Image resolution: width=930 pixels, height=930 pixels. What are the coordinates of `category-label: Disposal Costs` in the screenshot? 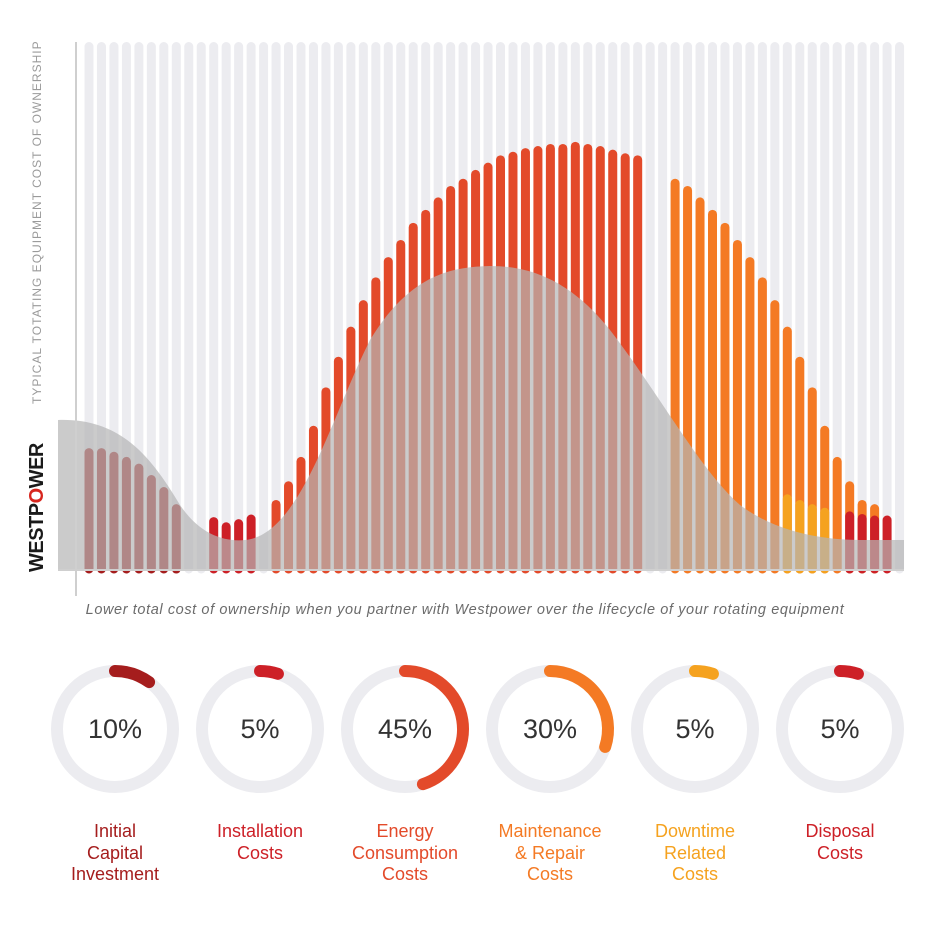 It's located at (840, 842).